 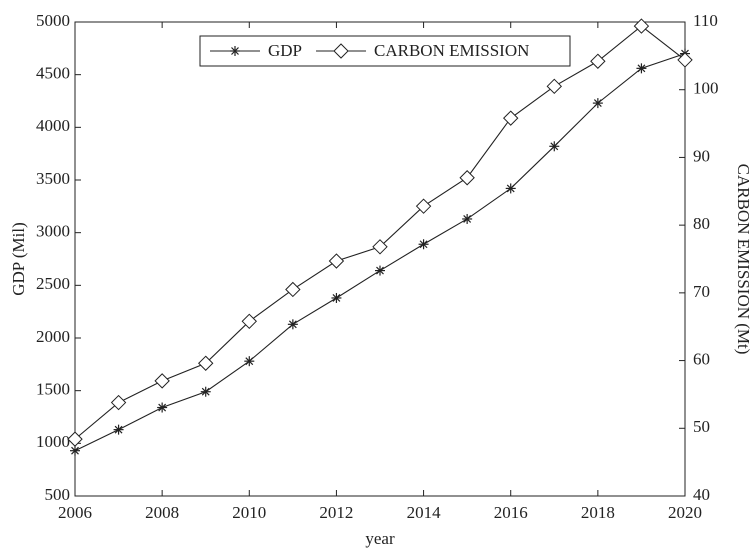 I want to click on y-tick-label: 500, so click(x=58, y=494).